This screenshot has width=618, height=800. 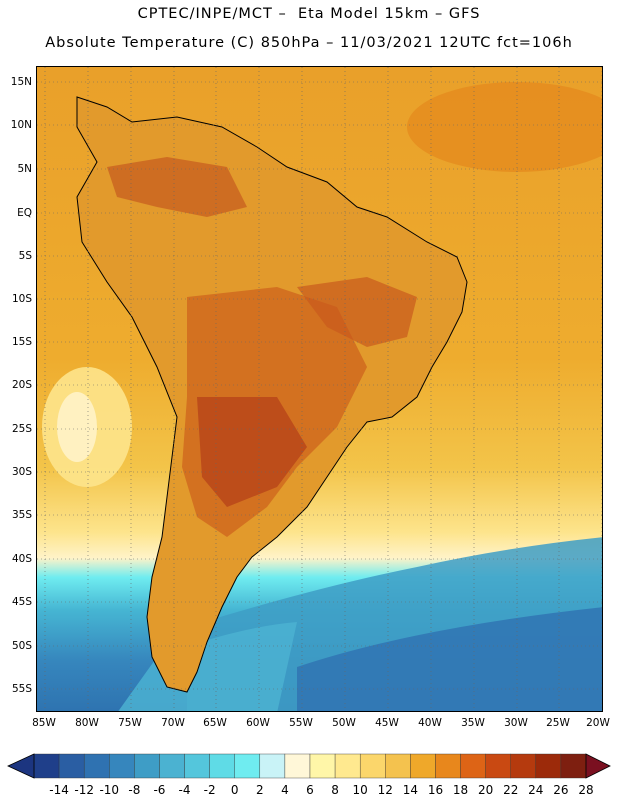 What do you see at coordinates (516, 723) in the screenshot?
I see `lon-label: 30W` at bounding box center [516, 723].